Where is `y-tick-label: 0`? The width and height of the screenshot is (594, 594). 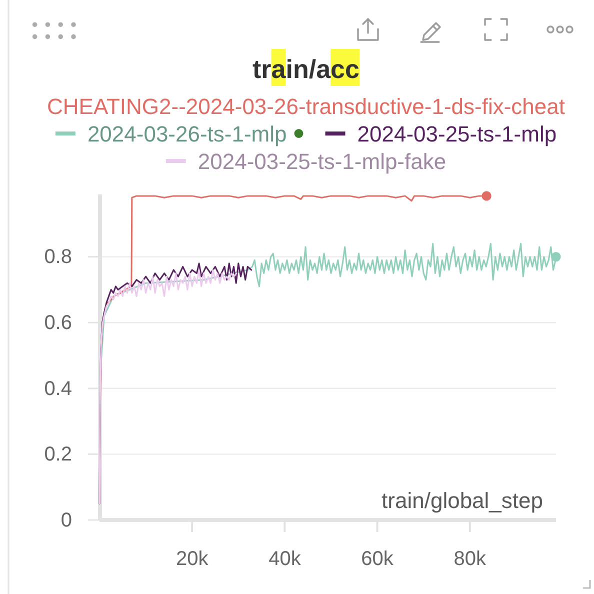
y-tick-label: 0 is located at coordinates (66, 520).